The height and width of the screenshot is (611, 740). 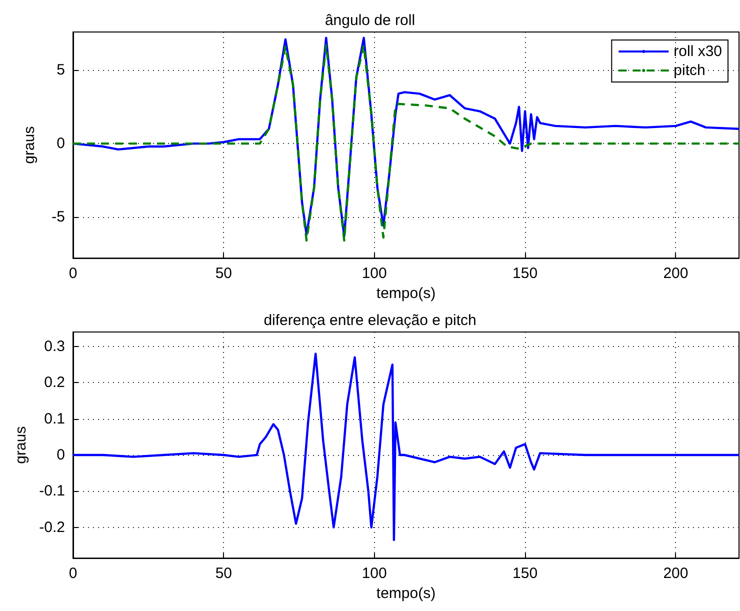 I want to click on y-tick-label: -0.2, so click(x=52, y=527).